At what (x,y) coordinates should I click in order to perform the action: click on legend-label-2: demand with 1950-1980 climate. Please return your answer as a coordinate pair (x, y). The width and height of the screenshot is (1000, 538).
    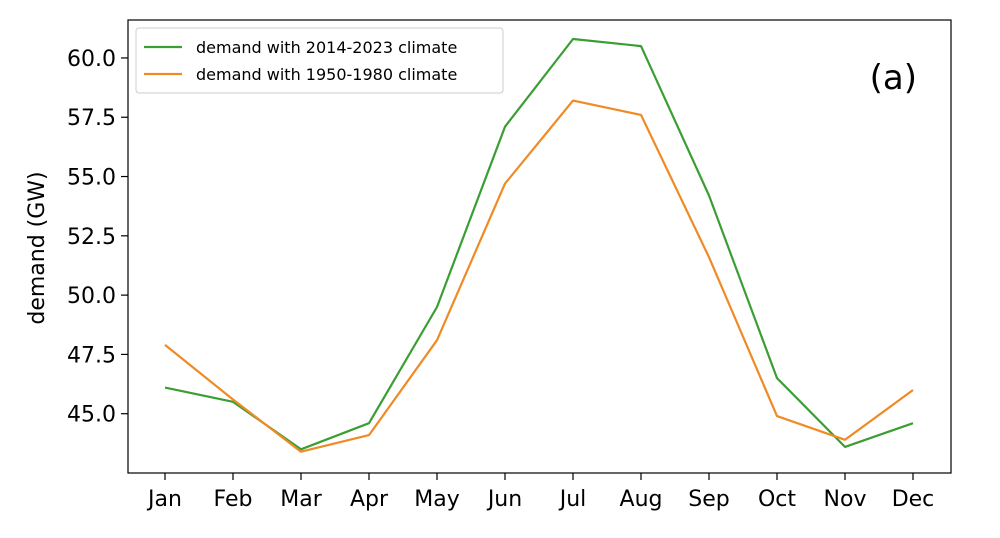
    Looking at the image, I should click on (326, 74).